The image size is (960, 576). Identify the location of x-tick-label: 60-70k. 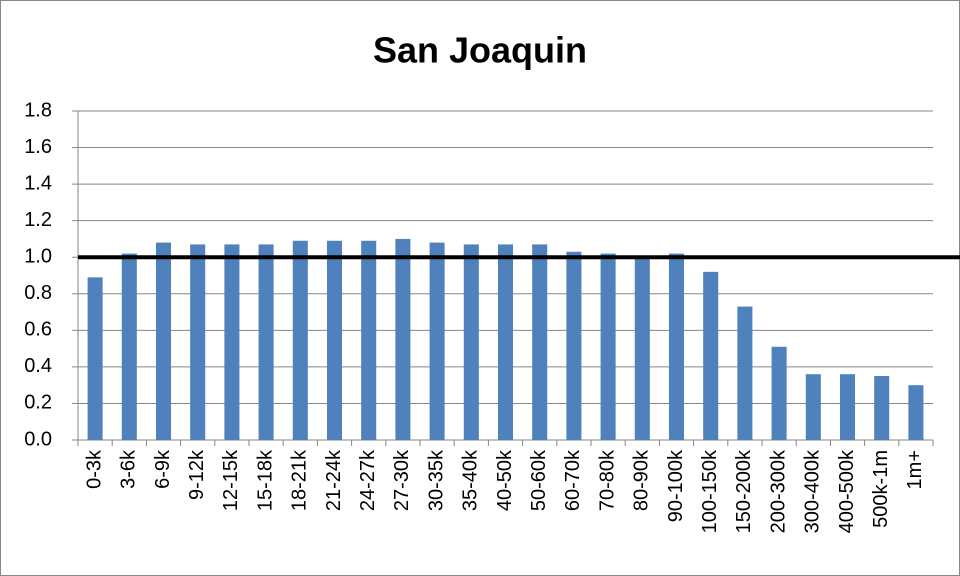
(573, 480).